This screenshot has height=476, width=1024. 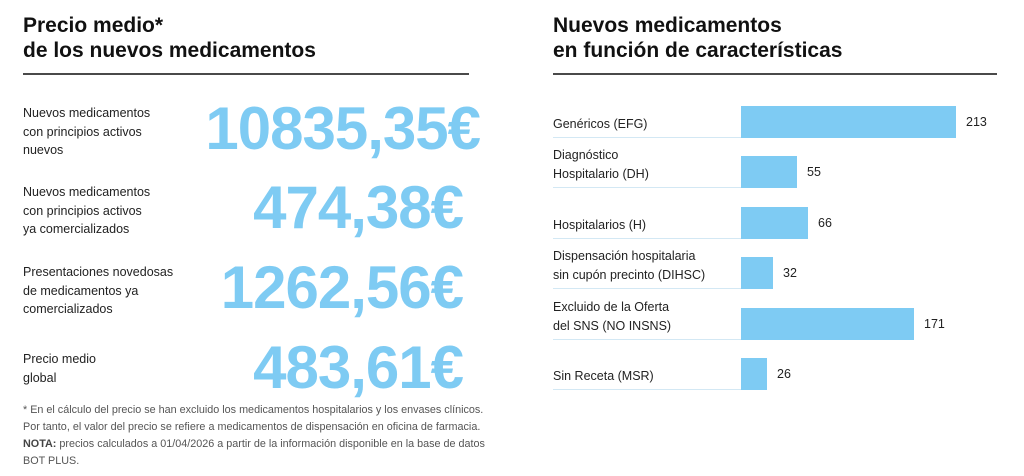 What do you see at coordinates (343, 128) in the screenshot?
I see `price-value: 10835,35€` at bounding box center [343, 128].